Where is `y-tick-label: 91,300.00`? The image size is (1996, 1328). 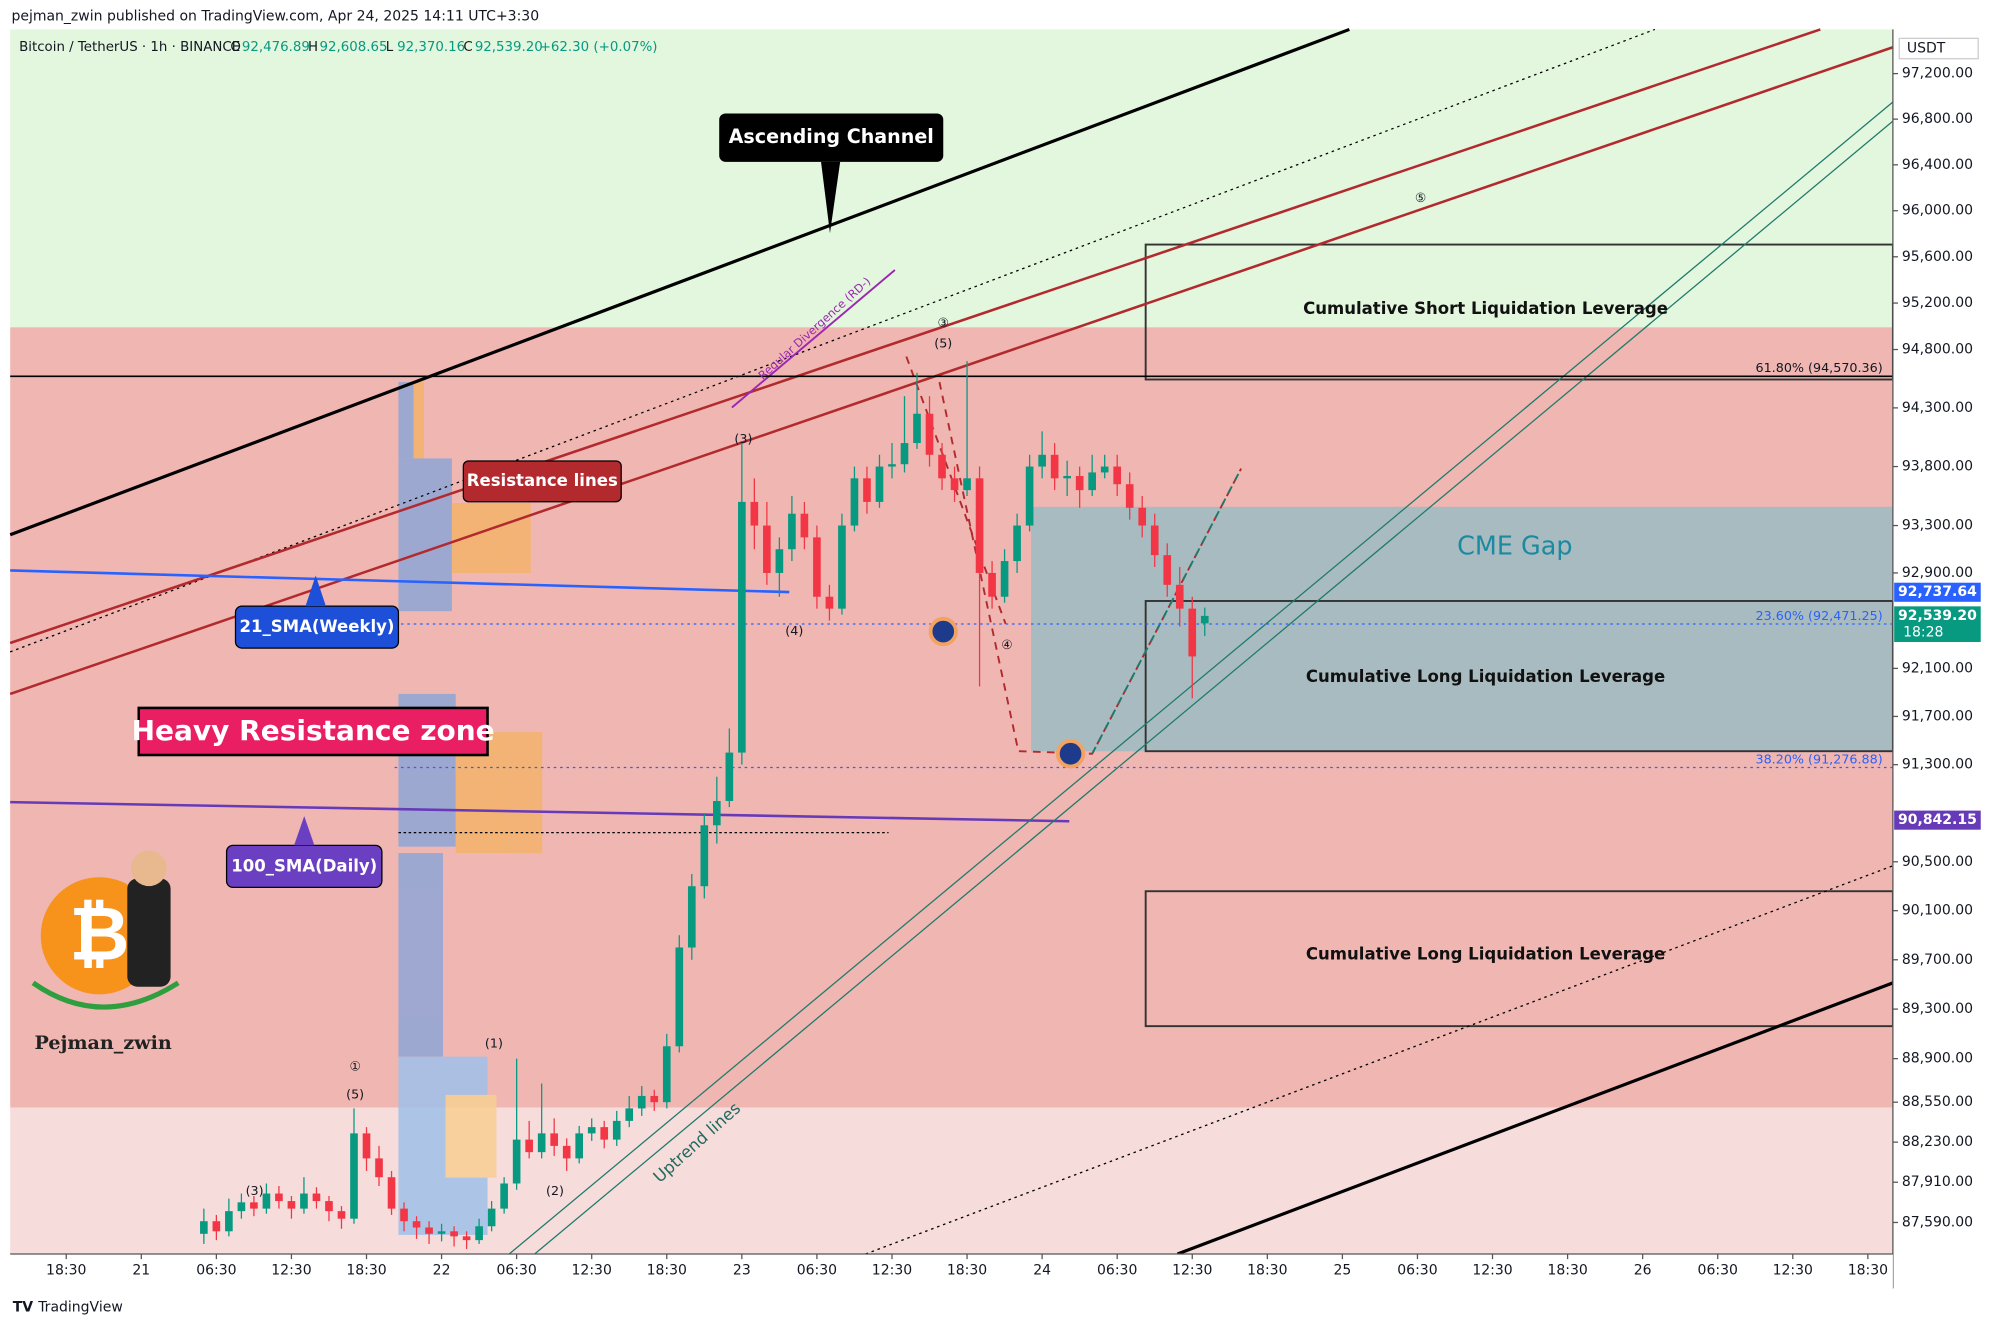
y-tick-label: 91,300.00 is located at coordinates (1937, 765).